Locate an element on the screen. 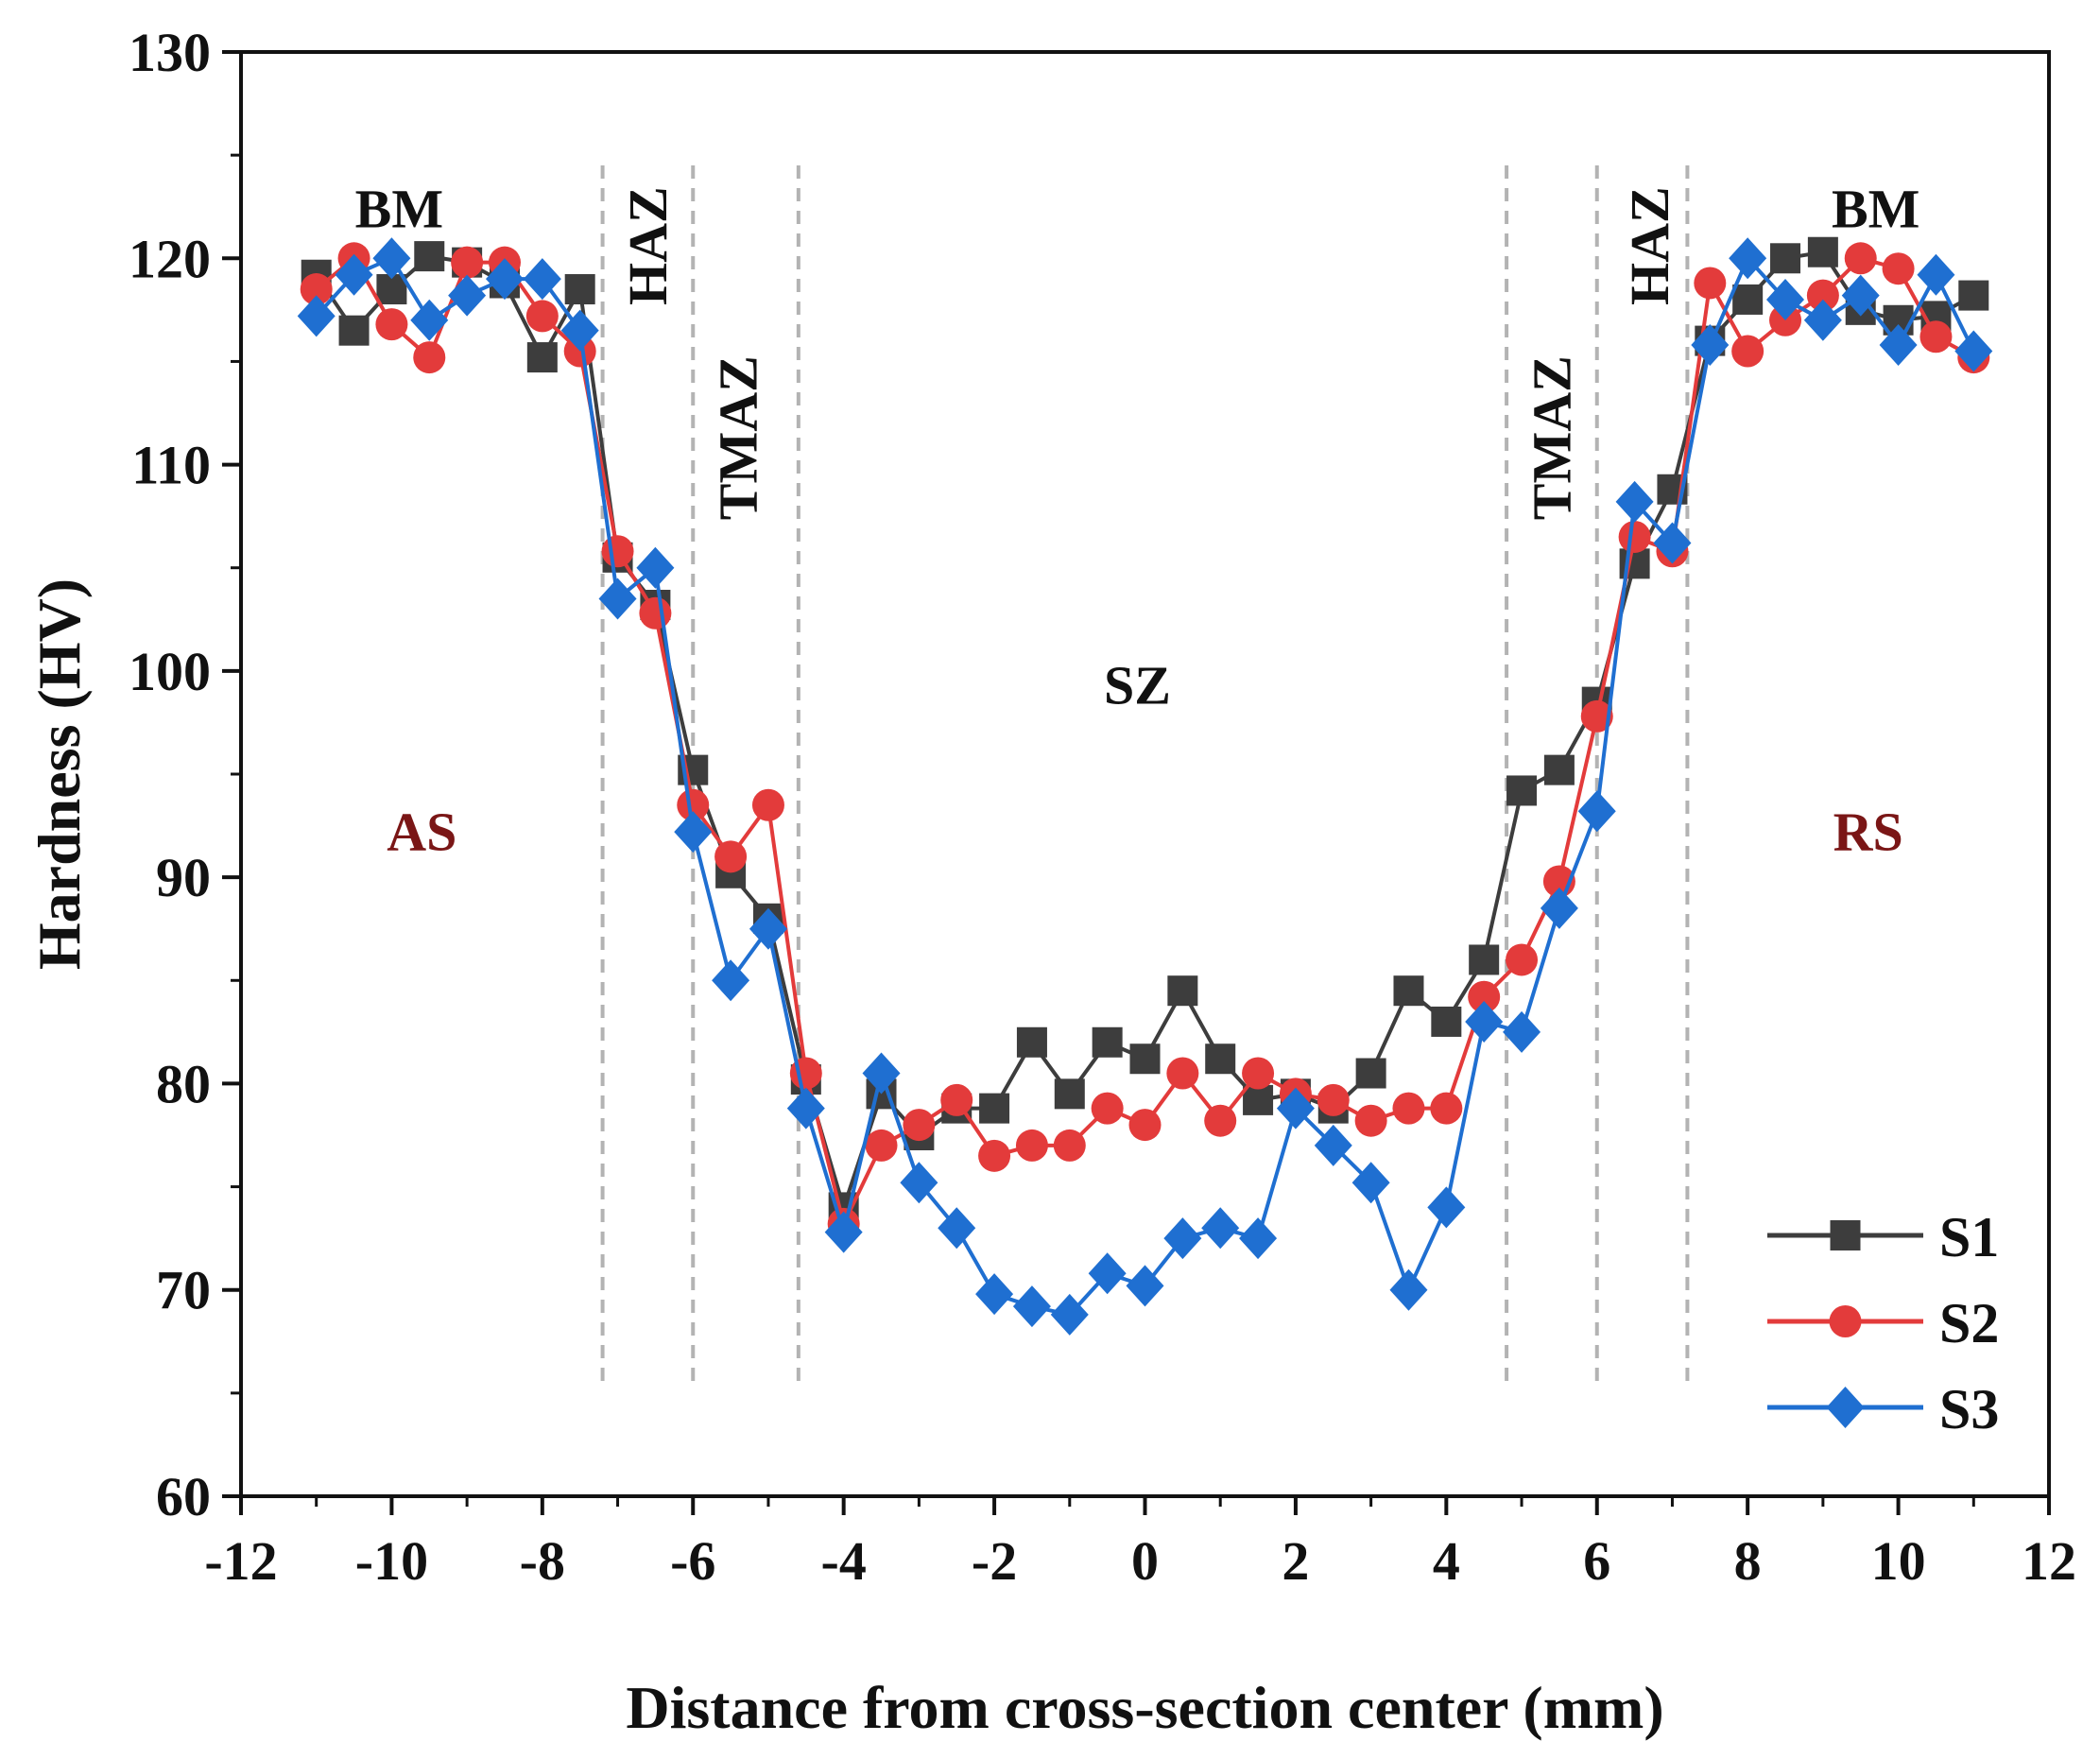 This screenshot has width=2100, height=1759. legend-item-s3: S3 is located at coordinates (1883, 1409).